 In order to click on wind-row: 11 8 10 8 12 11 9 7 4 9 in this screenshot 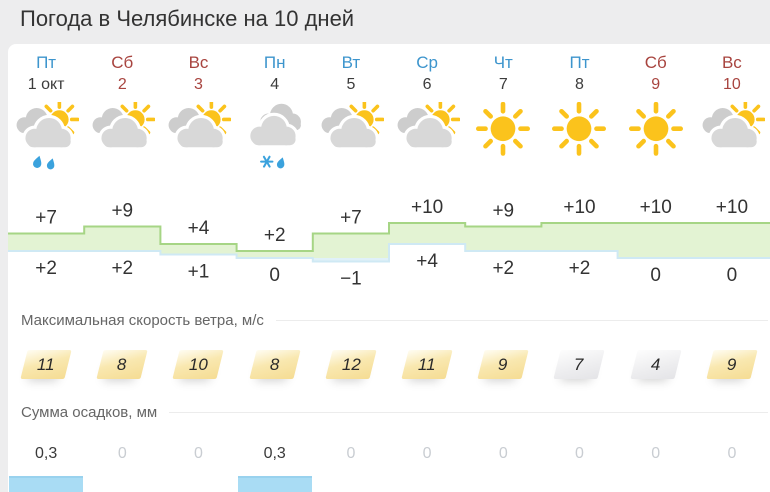, I will do `click(389, 364)`.